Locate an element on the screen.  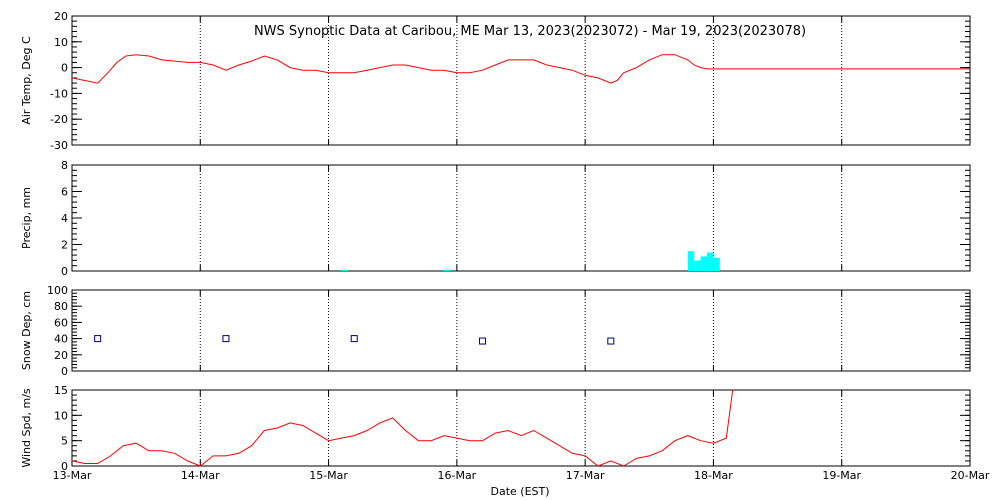
y-tick-label: 60 is located at coordinates (61, 322).